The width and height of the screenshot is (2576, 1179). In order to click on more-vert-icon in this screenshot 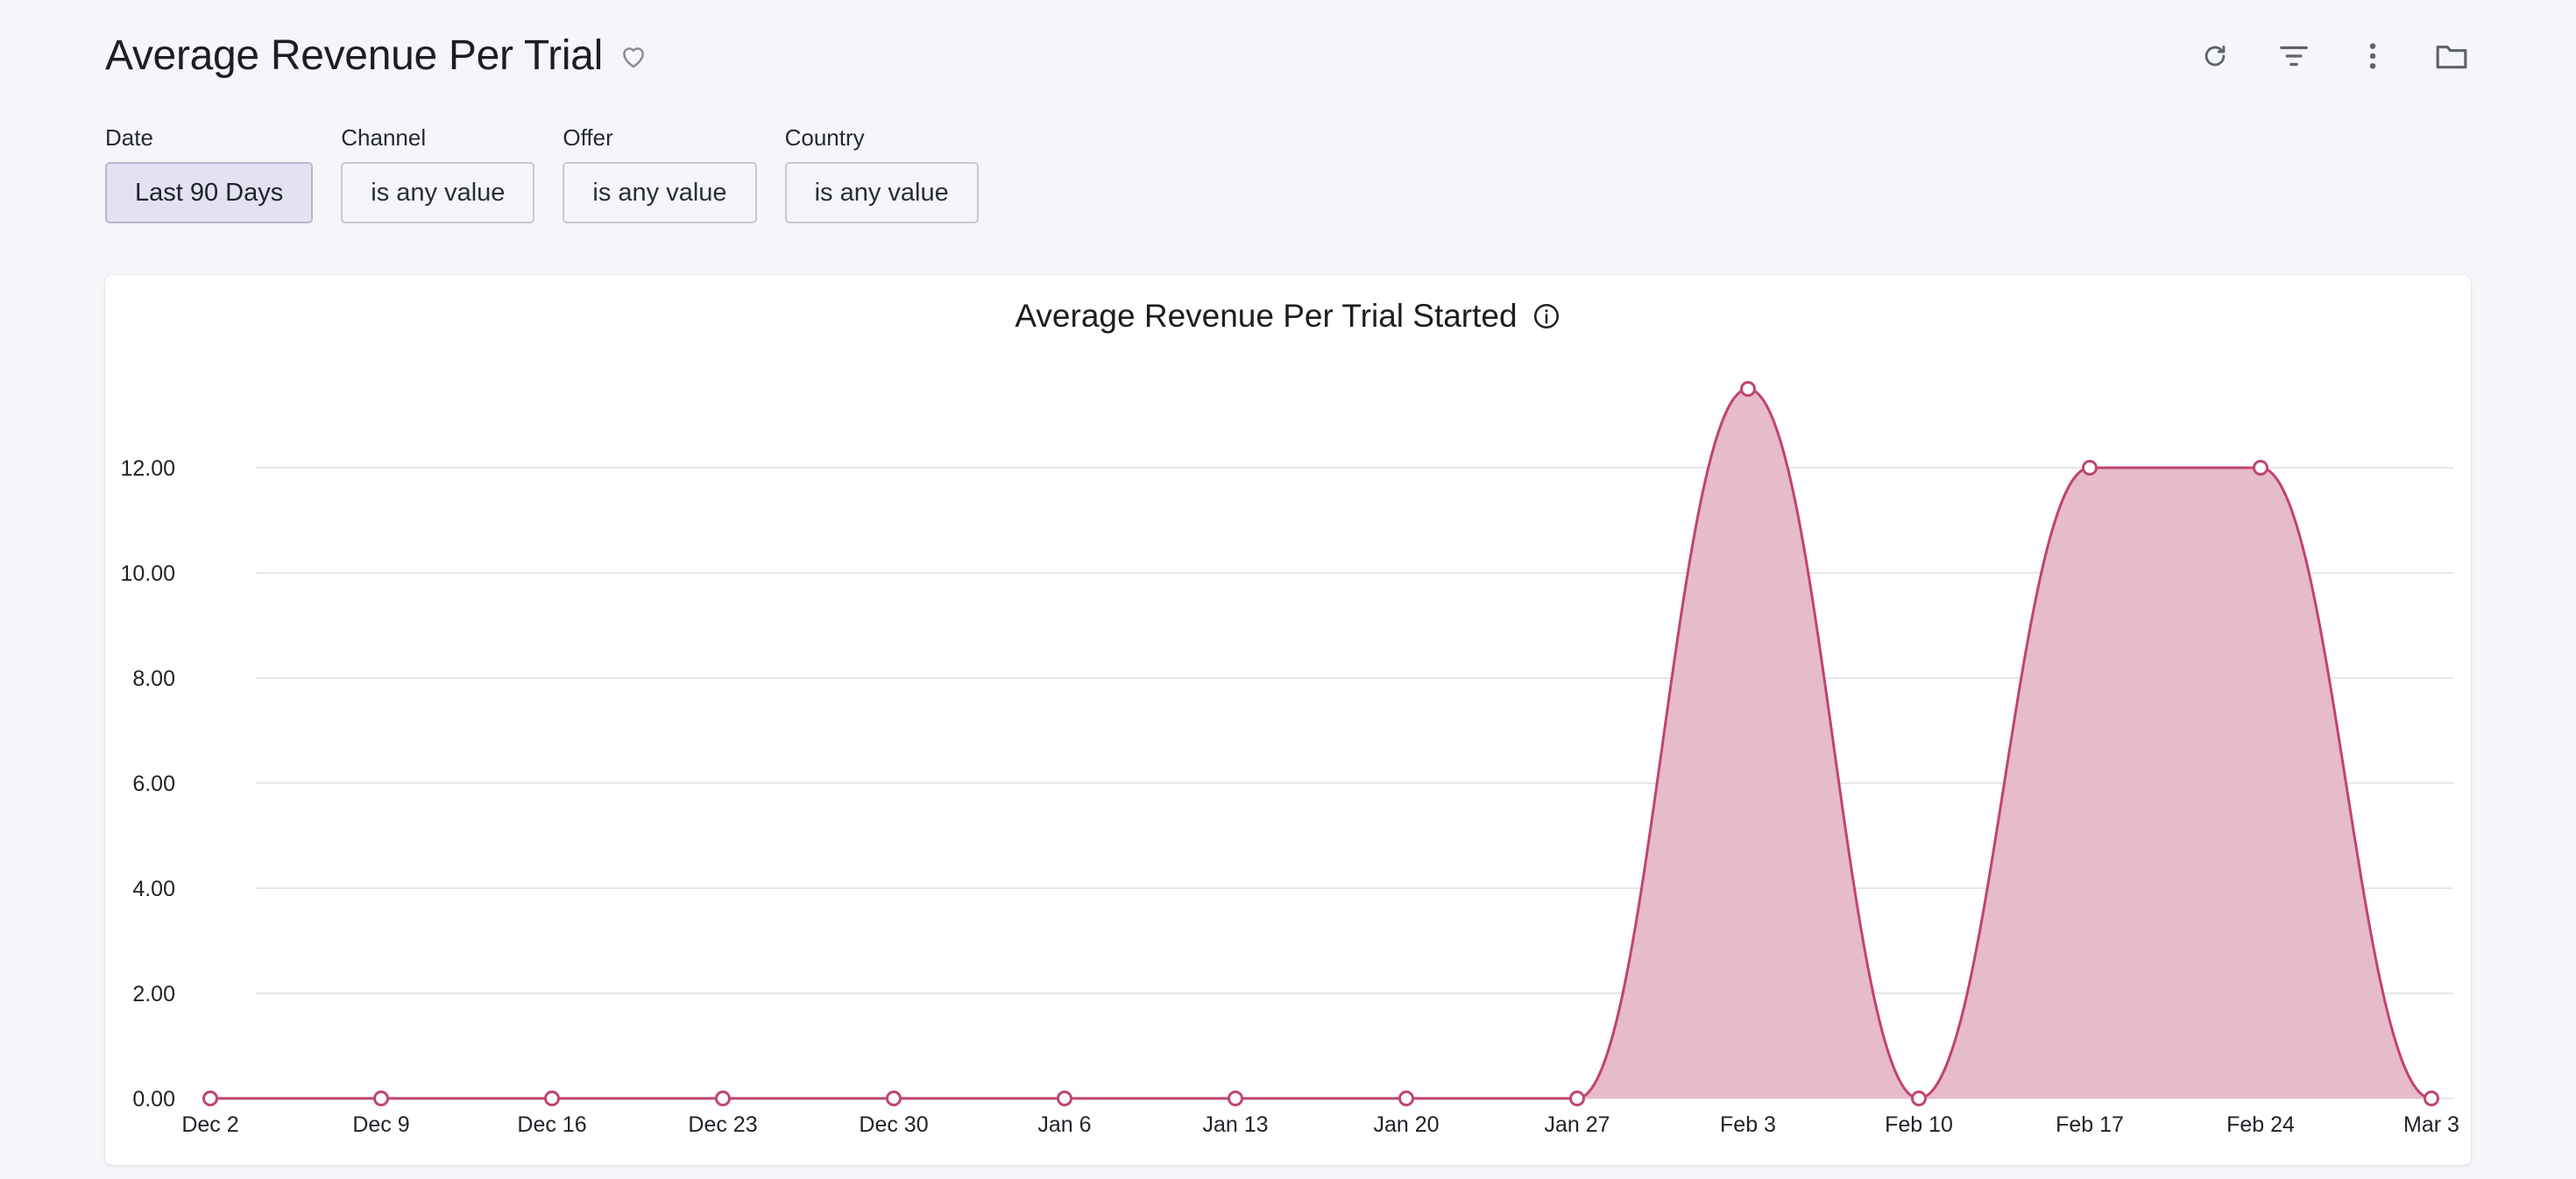, I will do `click(2372, 56)`.